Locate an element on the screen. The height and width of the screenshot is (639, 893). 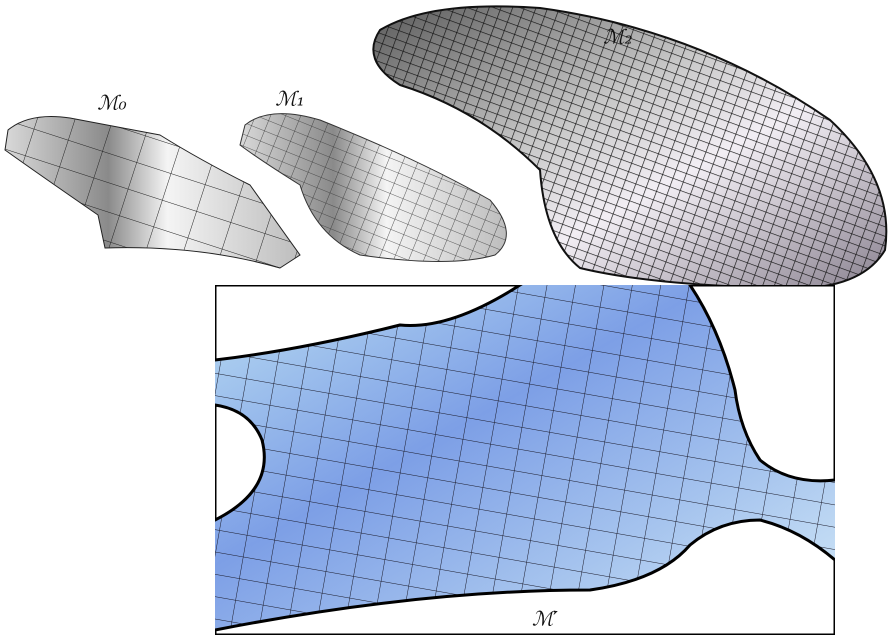
label: ℳ′ is located at coordinates (545, 619).